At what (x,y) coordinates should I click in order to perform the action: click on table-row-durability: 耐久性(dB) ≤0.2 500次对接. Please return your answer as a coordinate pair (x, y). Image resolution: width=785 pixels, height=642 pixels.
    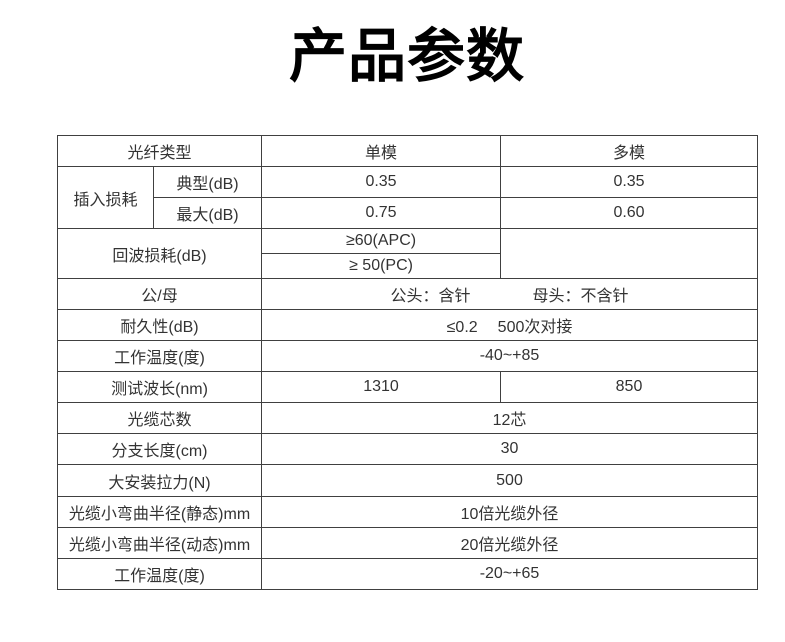
    Looking at the image, I should click on (407, 324).